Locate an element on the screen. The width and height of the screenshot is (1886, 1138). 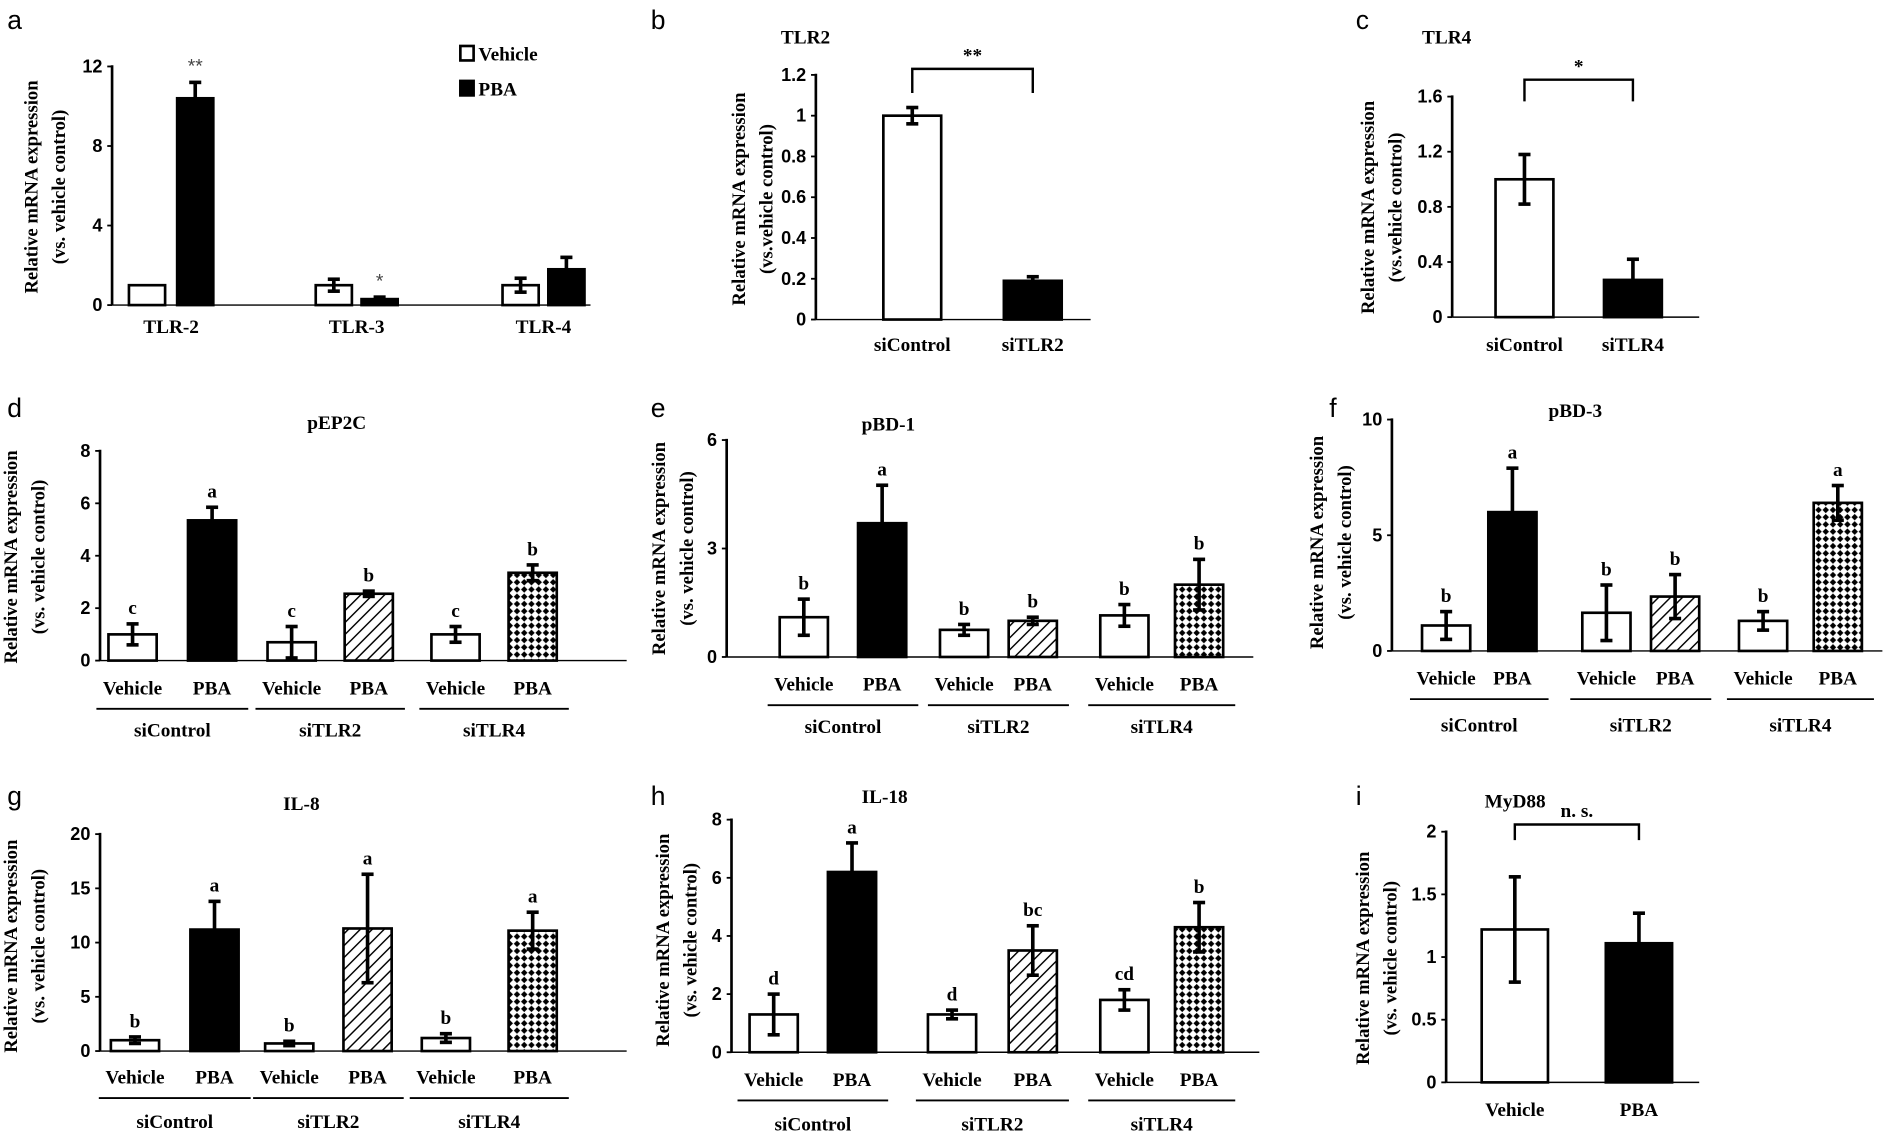
legend-label: PBA is located at coordinates (497, 89).